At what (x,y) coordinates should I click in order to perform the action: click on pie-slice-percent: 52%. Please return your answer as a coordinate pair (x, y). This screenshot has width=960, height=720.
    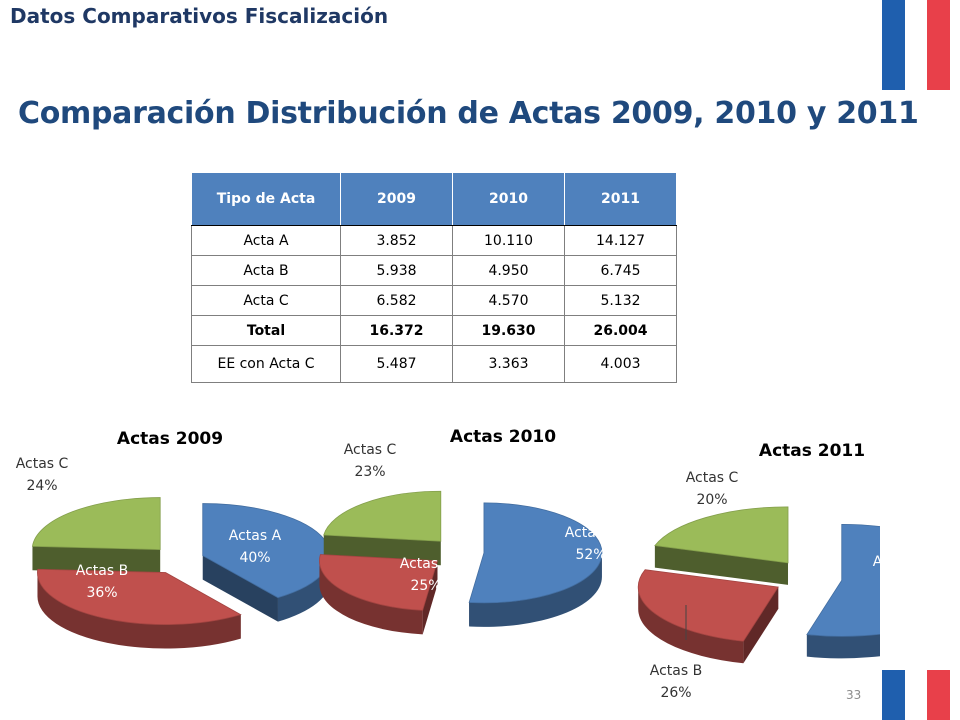
    Looking at the image, I should click on (590, 555).